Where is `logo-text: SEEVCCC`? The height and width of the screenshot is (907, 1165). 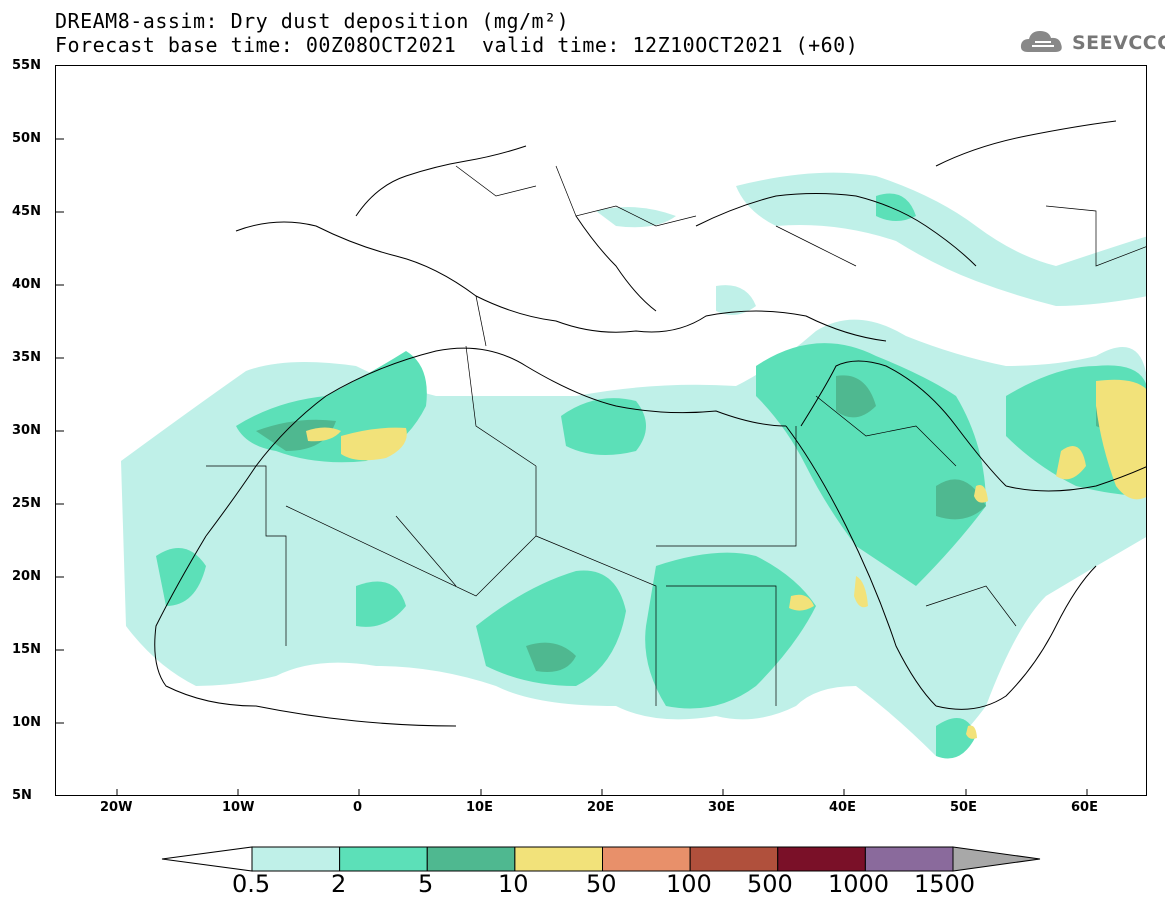 logo-text: SEEVCCC is located at coordinates (1118, 43).